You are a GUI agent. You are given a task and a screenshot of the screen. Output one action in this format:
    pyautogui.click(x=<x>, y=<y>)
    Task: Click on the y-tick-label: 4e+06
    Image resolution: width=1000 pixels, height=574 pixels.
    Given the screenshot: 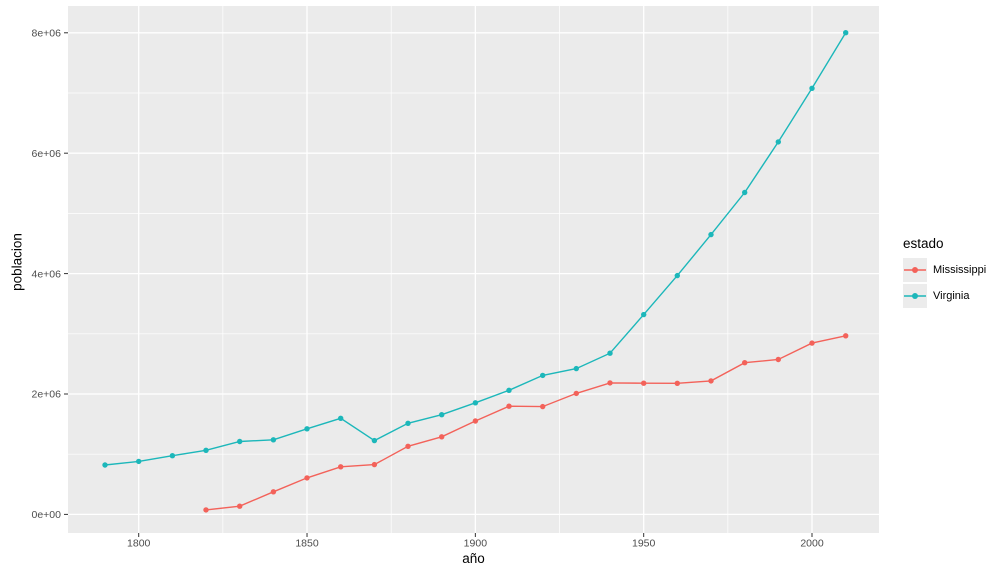 What is the action you would take?
    pyautogui.click(x=47, y=274)
    